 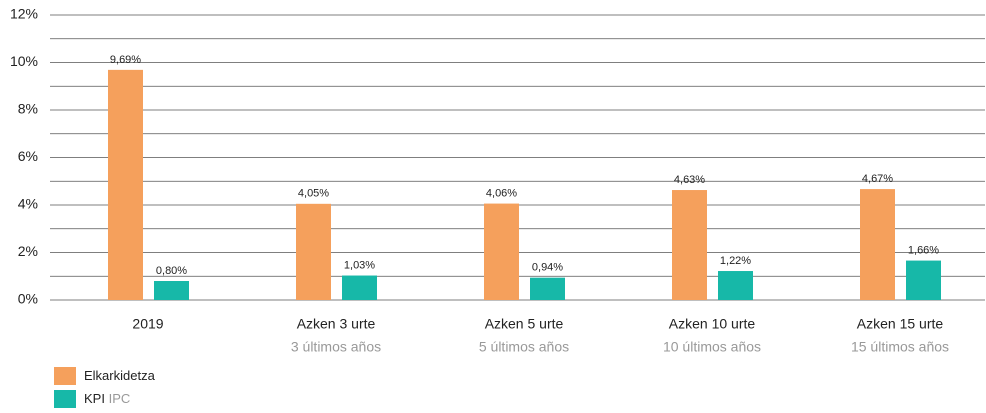 What do you see at coordinates (735, 261) in the screenshot?
I see `value-label: 1,22%` at bounding box center [735, 261].